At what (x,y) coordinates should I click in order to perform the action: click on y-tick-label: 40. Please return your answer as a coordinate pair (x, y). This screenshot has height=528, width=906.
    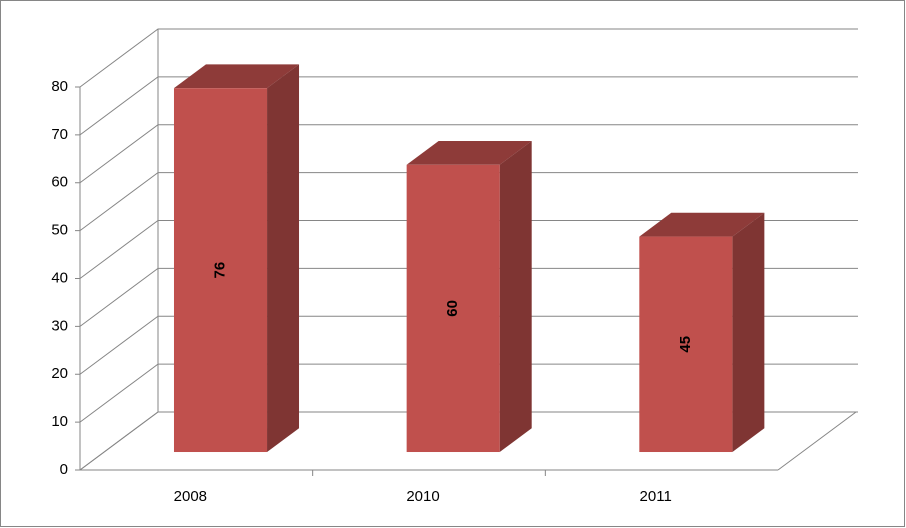
    Looking at the image, I should click on (59, 277).